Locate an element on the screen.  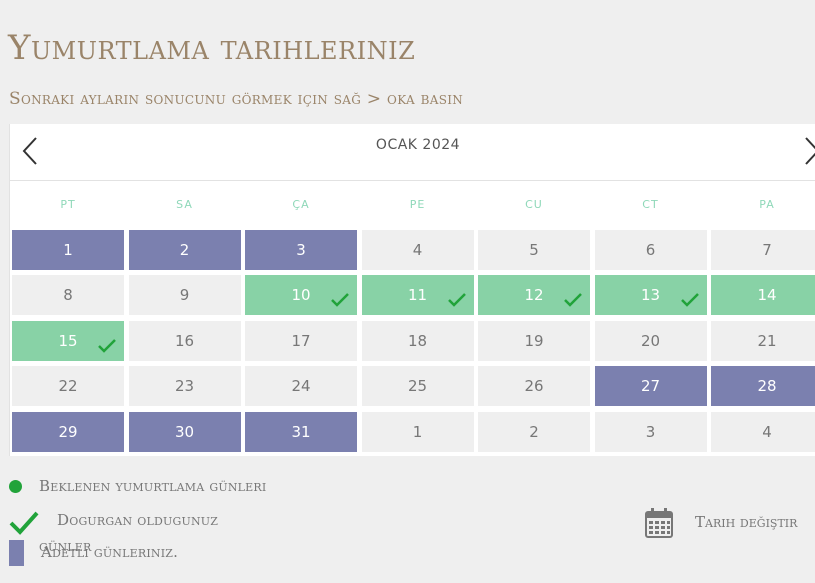
weekday-label: PE is located at coordinates (417, 204).